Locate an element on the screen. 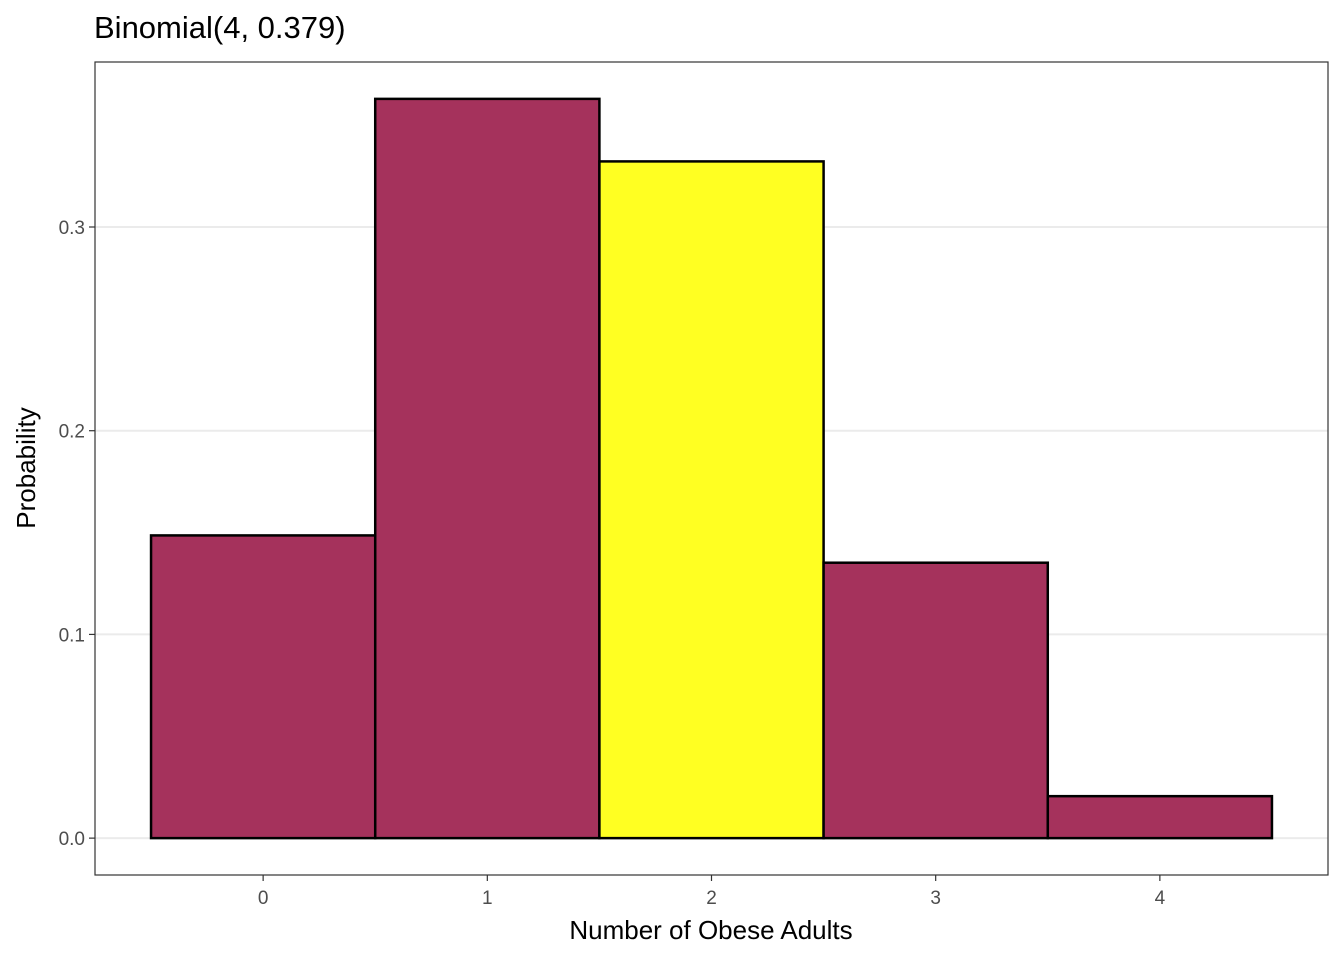  y-tick-label: 0.2 is located at coordinates (72, 432).